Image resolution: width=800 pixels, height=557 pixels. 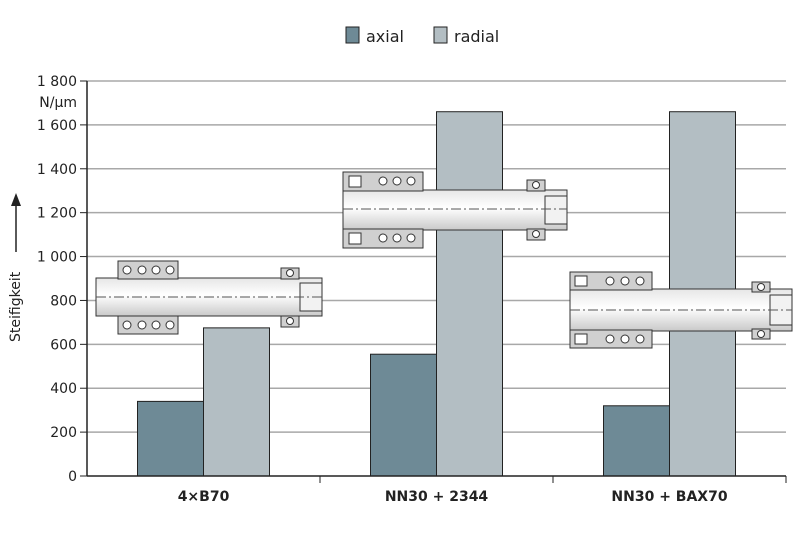 I want to click on y-ticks: 0 200 400 600 800 1 000 1 200 1 400 1 600 1 800, so click(x=62, y=279).